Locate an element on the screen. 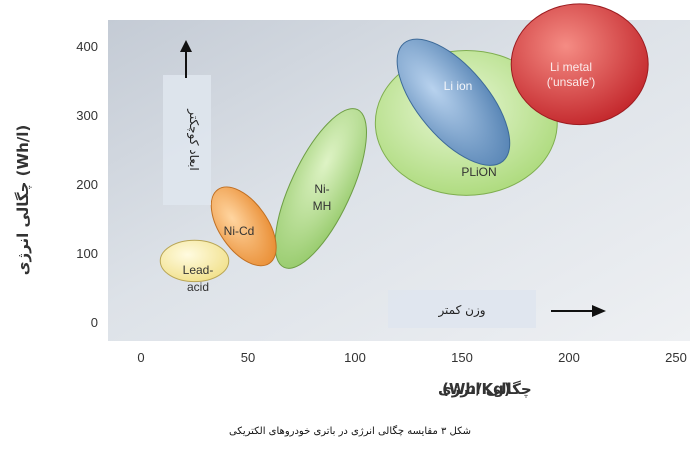 This screenshot has width=700, height=454. x-tick-label-3: 150 is located at coordinates (462, 357).